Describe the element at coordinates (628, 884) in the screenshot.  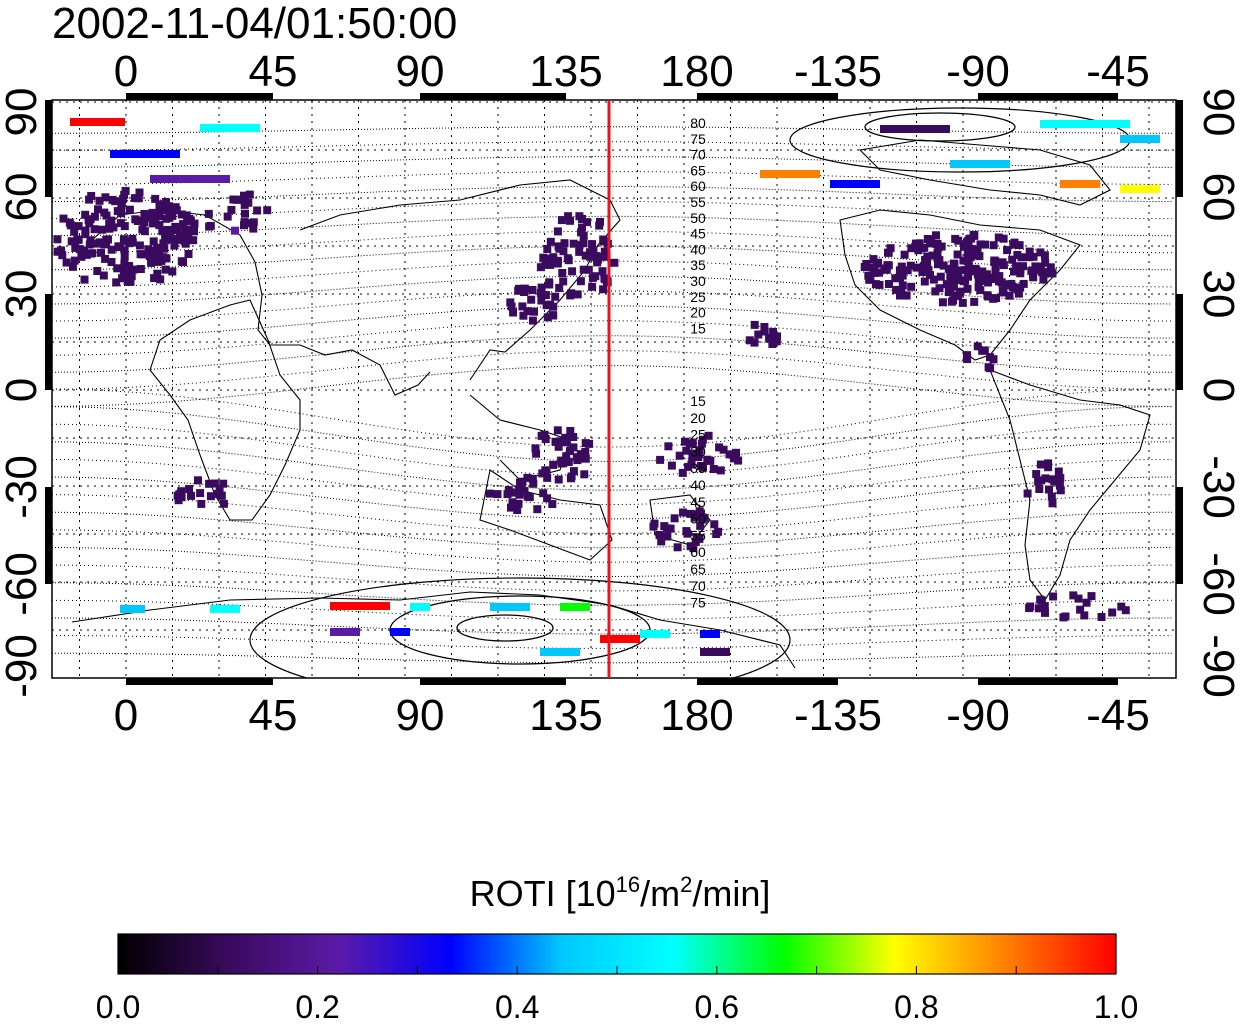
I see `colorbar-label-exponent: 16` at that location.